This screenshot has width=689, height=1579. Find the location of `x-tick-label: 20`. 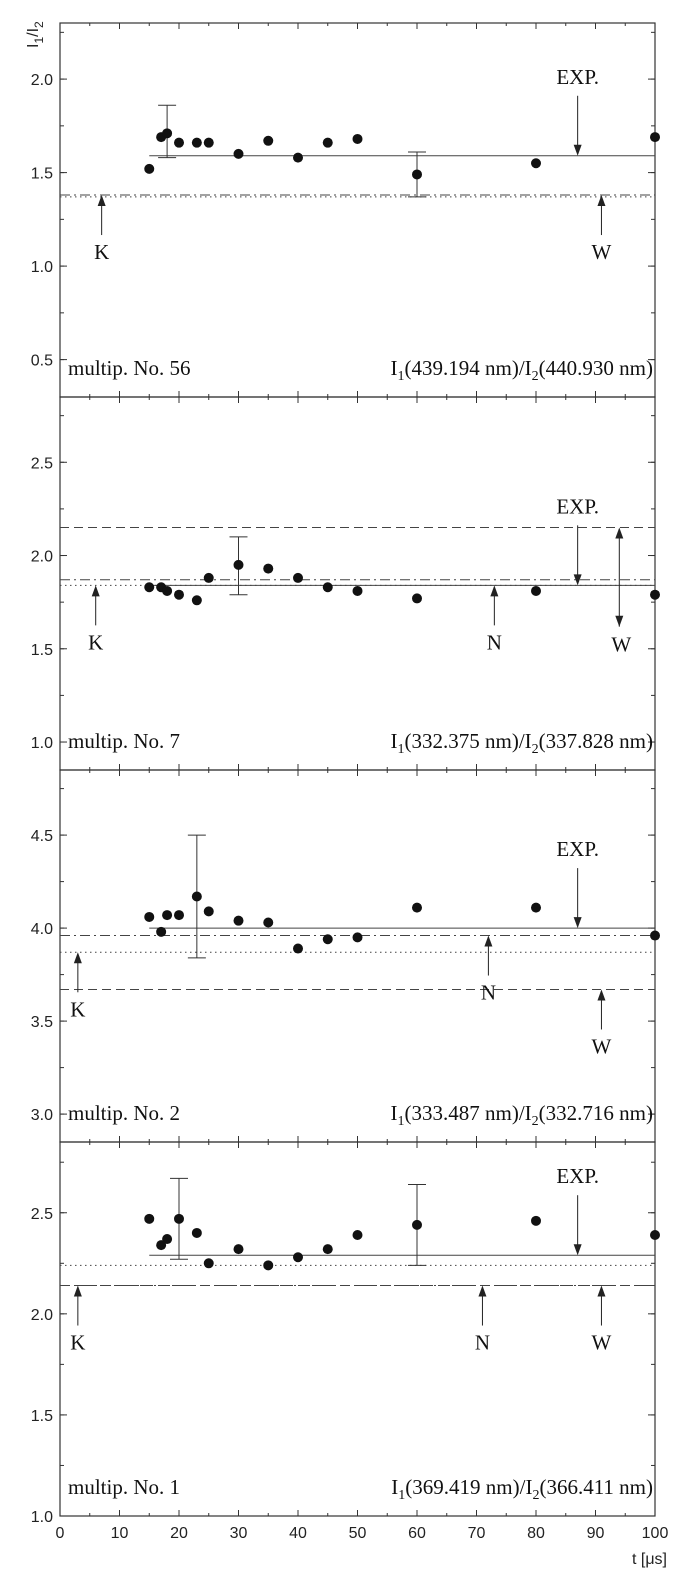

x-tick-label: 20 is located at coordinates (179, 1533).